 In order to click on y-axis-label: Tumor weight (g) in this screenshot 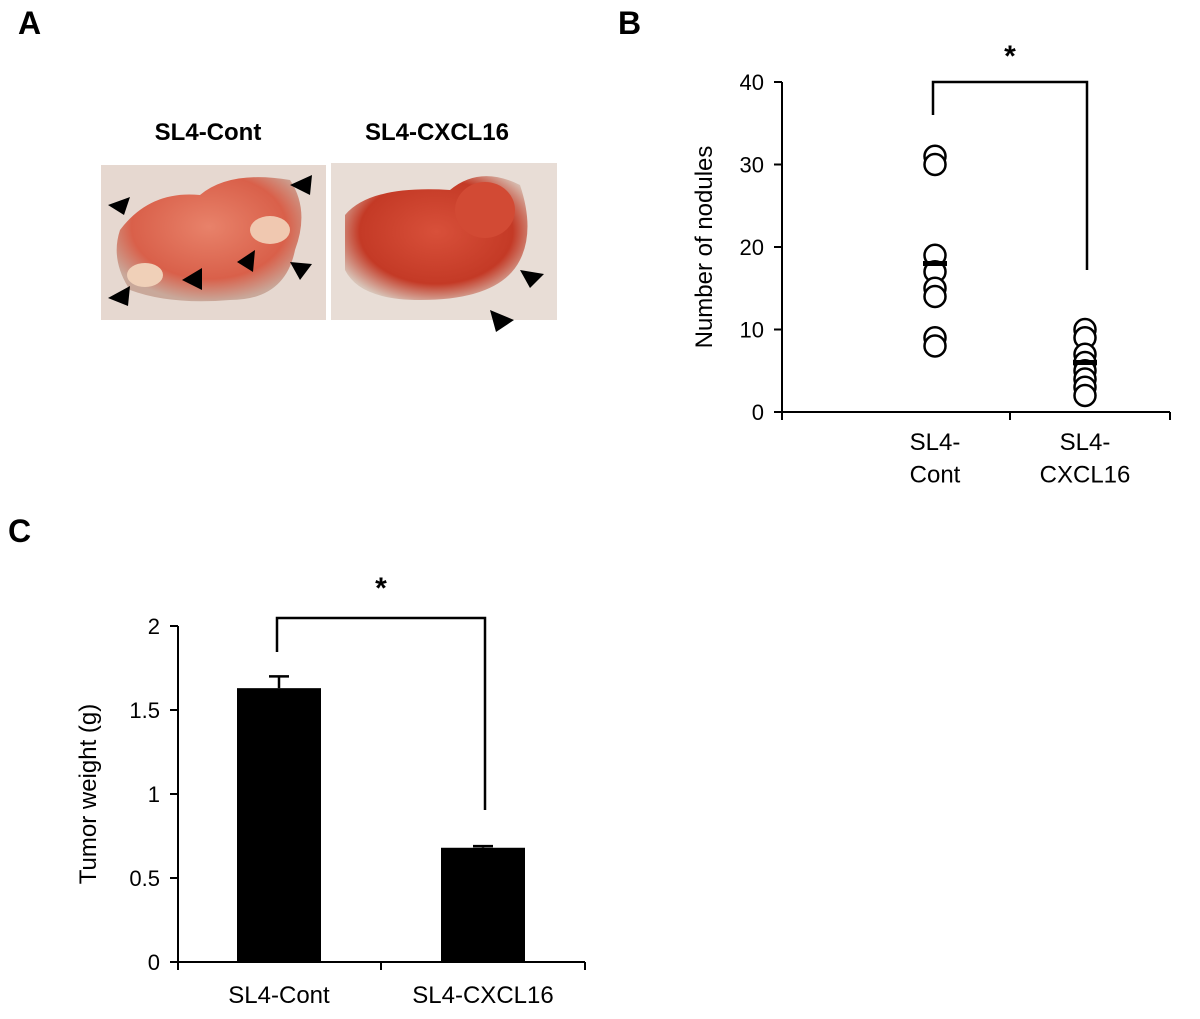, I will do `click(88, 794)`.